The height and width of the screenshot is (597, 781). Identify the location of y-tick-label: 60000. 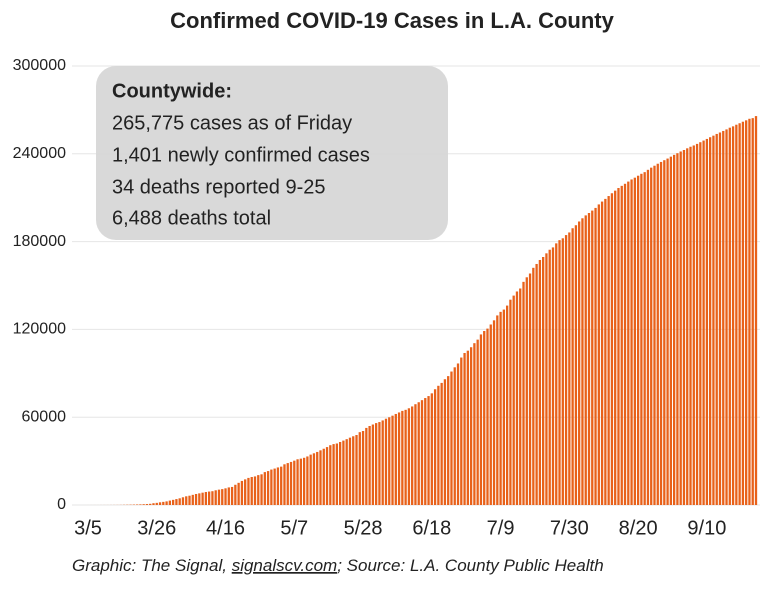
(44, 416).